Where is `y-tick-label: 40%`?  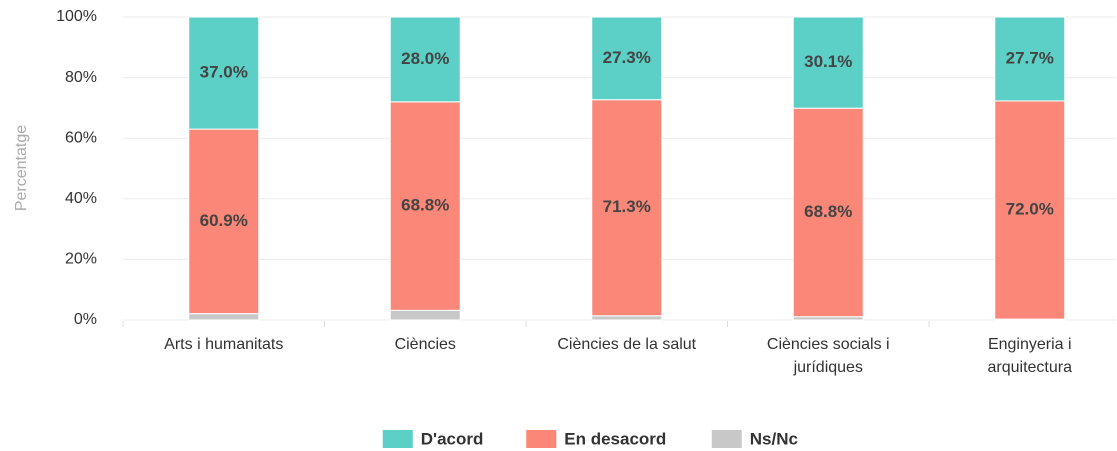 y-tick-label: 40% is located at coordinates (81, 198).